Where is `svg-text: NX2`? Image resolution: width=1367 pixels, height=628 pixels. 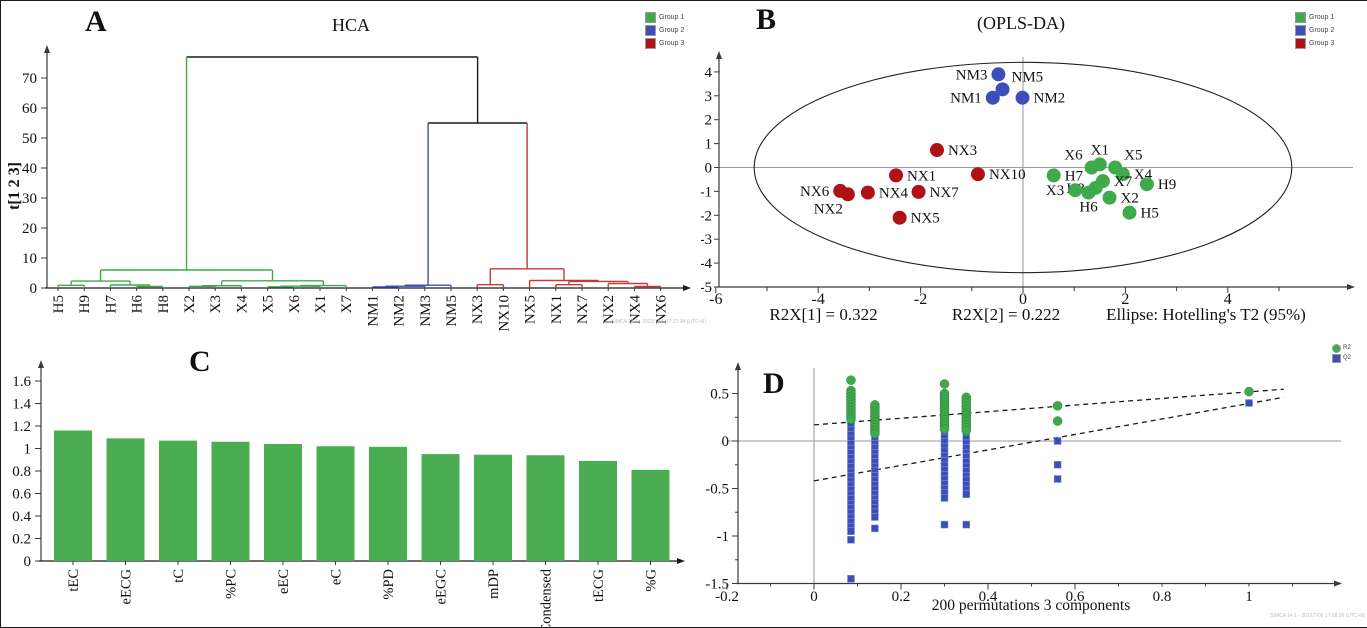
svg-text: NX2 is located at coordinates (609, 309).